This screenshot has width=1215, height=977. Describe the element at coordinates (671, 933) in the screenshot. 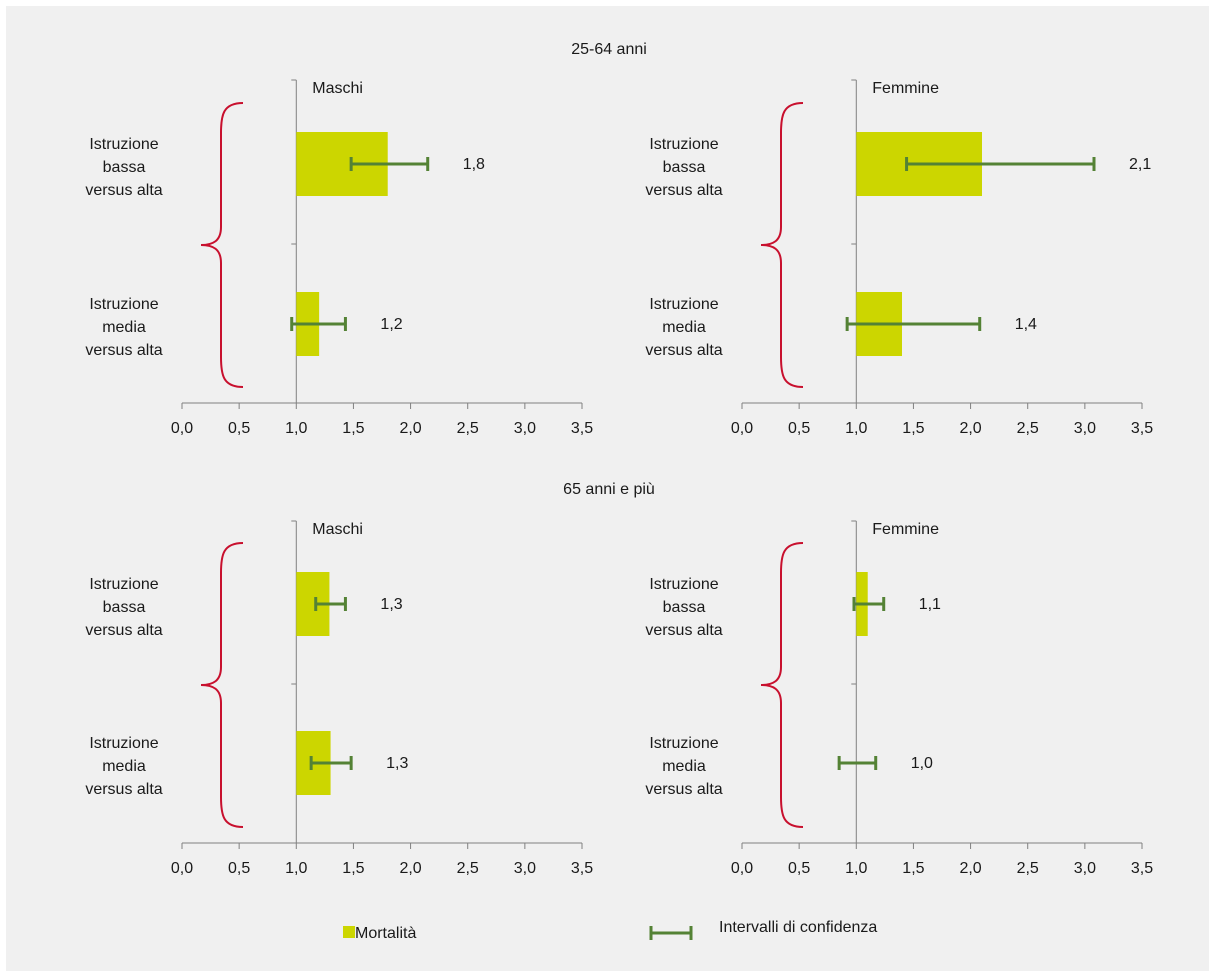

I see `legend-ci-symbol` at that location.